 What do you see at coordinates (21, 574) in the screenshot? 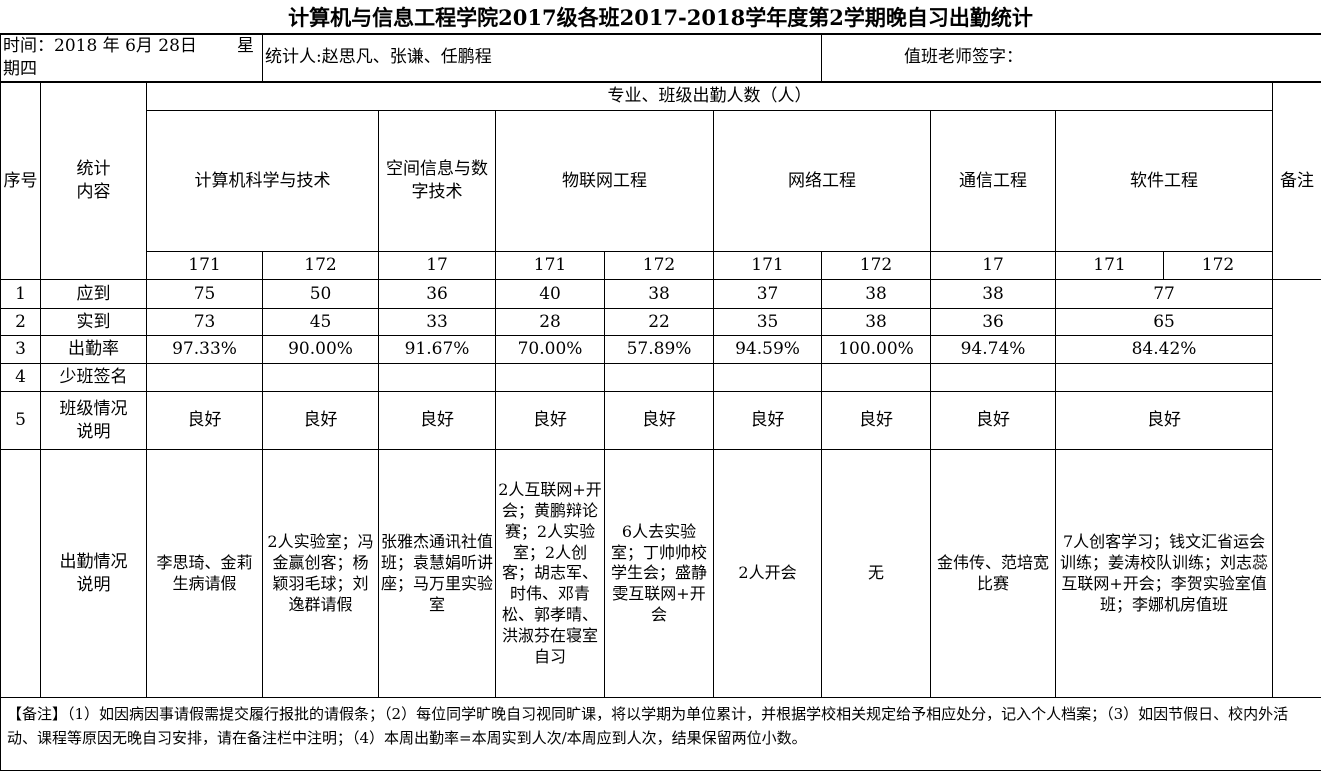
I see `row-index` at bounding box center [21, 574].